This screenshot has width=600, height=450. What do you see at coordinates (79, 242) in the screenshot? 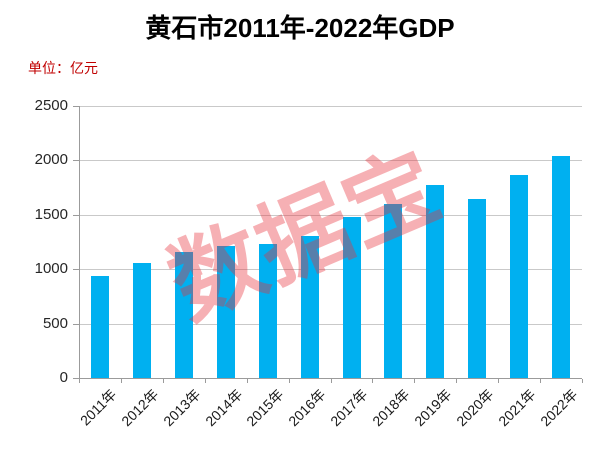
I see `y-axis-line` at bounding box center [79, 242].